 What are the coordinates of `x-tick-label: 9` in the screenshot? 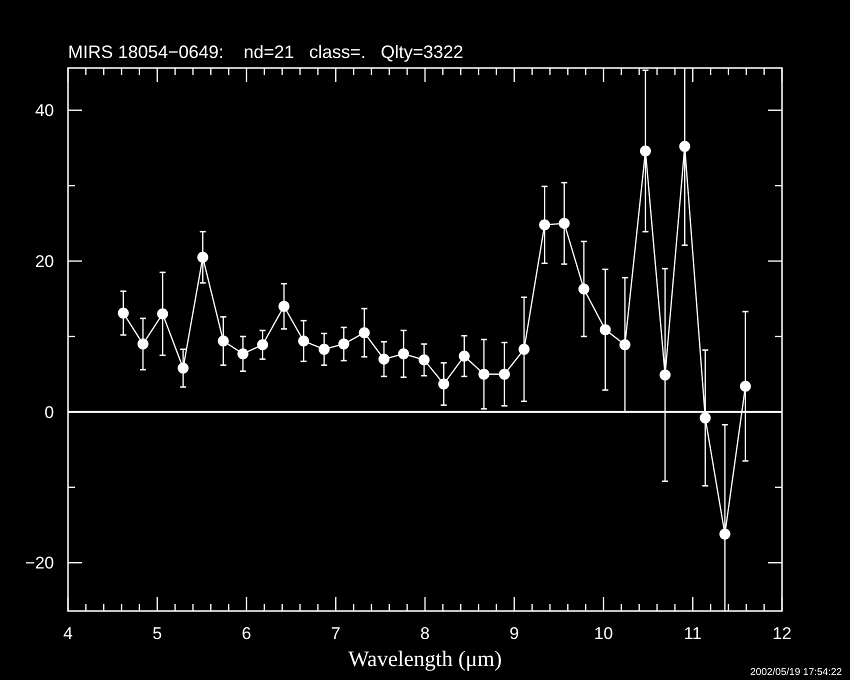 It's located at (514, 633).